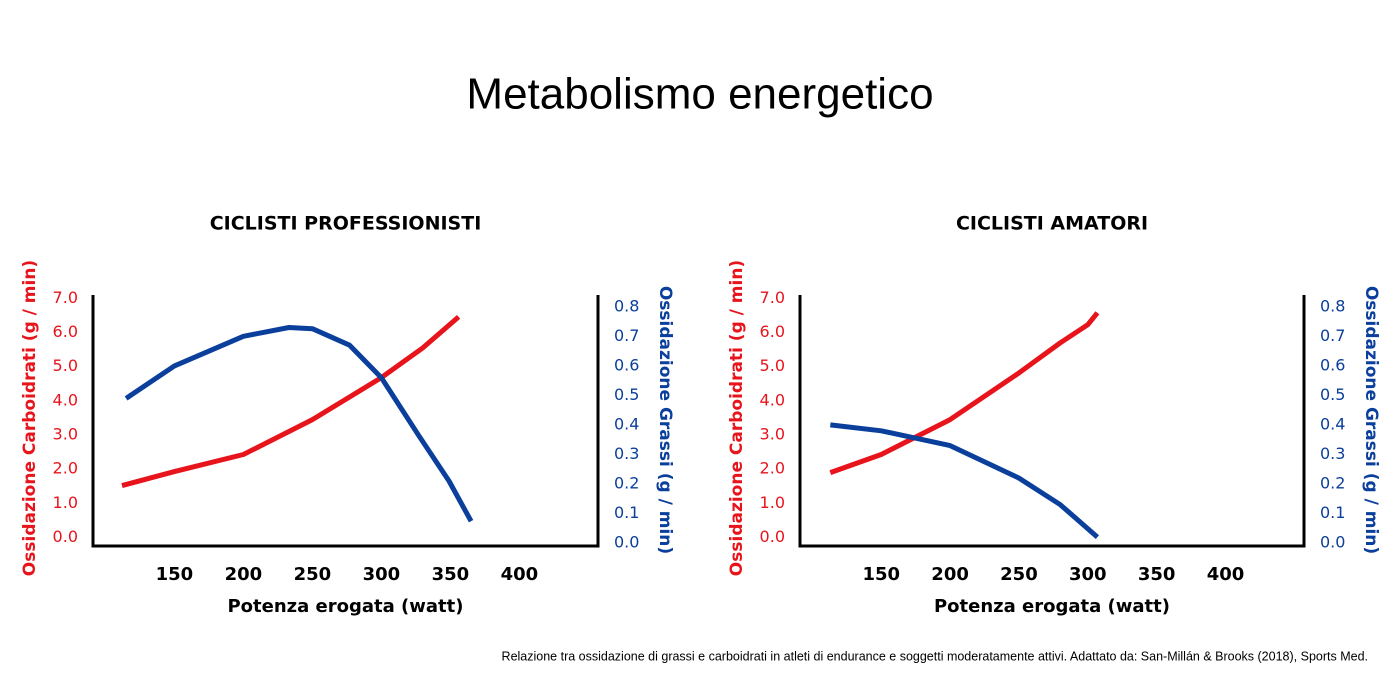  Describe the element at coordinates (1052, 224) in the screenshot. I see `subplot-title: CICLISTI AMATORI` at that location.